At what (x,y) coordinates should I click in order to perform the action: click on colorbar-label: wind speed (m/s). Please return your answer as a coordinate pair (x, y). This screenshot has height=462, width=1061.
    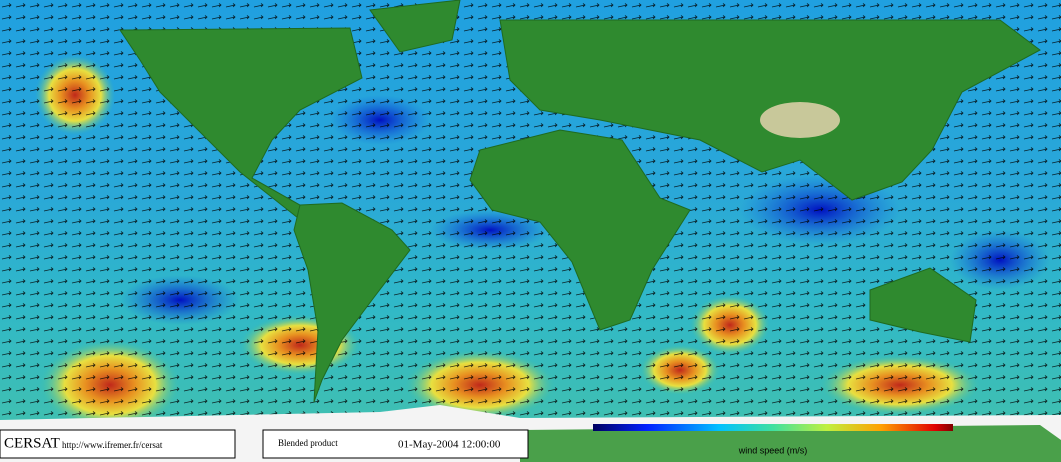
    Looking at the image, I should click on (773, 450).